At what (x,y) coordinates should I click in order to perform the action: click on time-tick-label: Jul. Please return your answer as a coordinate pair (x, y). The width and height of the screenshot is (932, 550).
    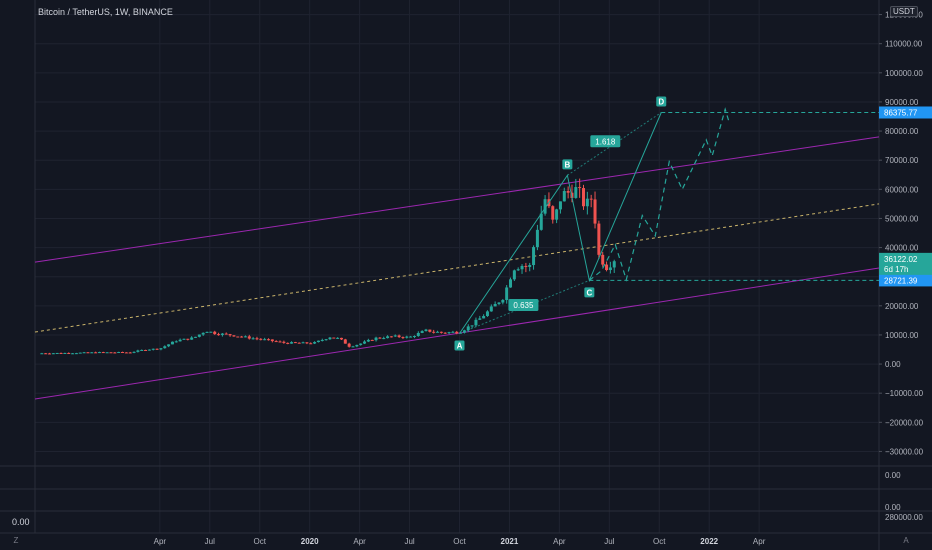
    Looking at the image, I should click on (409, 541).